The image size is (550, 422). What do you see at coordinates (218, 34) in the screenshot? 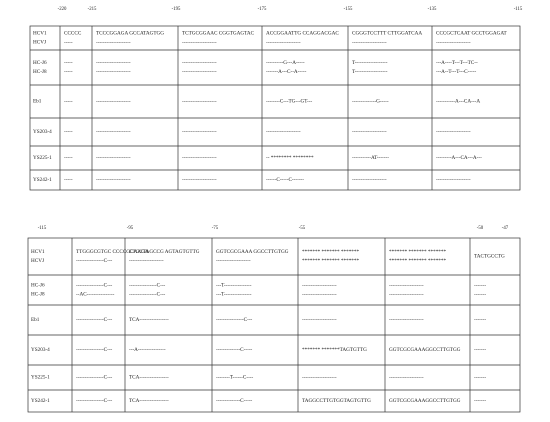
I see `sequence-text: TCTGCGGAAC CGGTGAGTAC` at bounding box center [218, 34].